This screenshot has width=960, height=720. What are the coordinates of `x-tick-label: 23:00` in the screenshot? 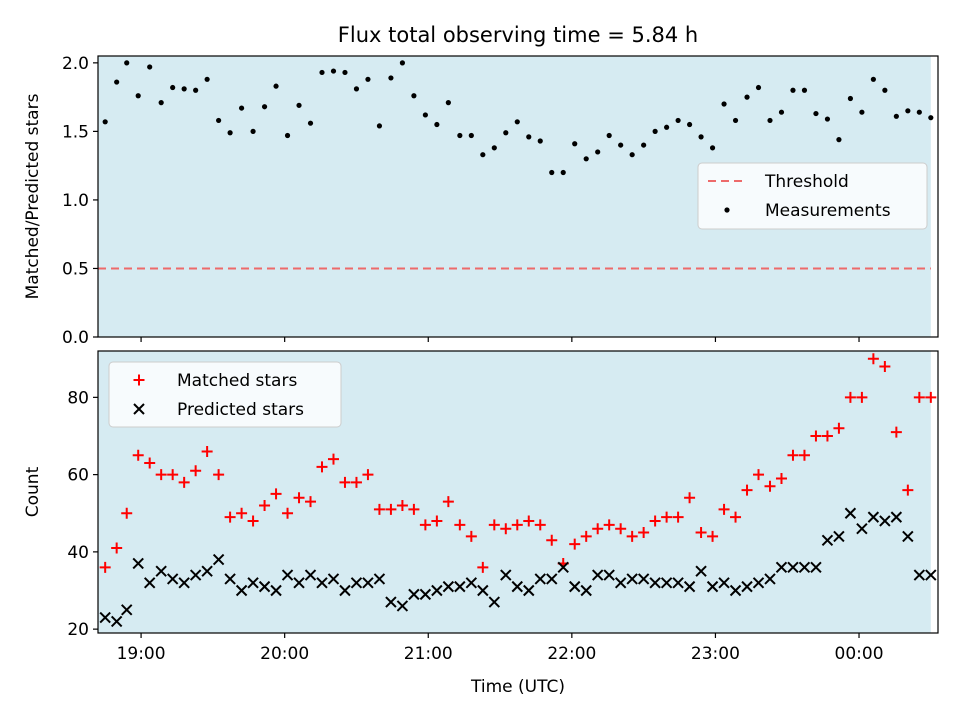 It's located at (715, 654).